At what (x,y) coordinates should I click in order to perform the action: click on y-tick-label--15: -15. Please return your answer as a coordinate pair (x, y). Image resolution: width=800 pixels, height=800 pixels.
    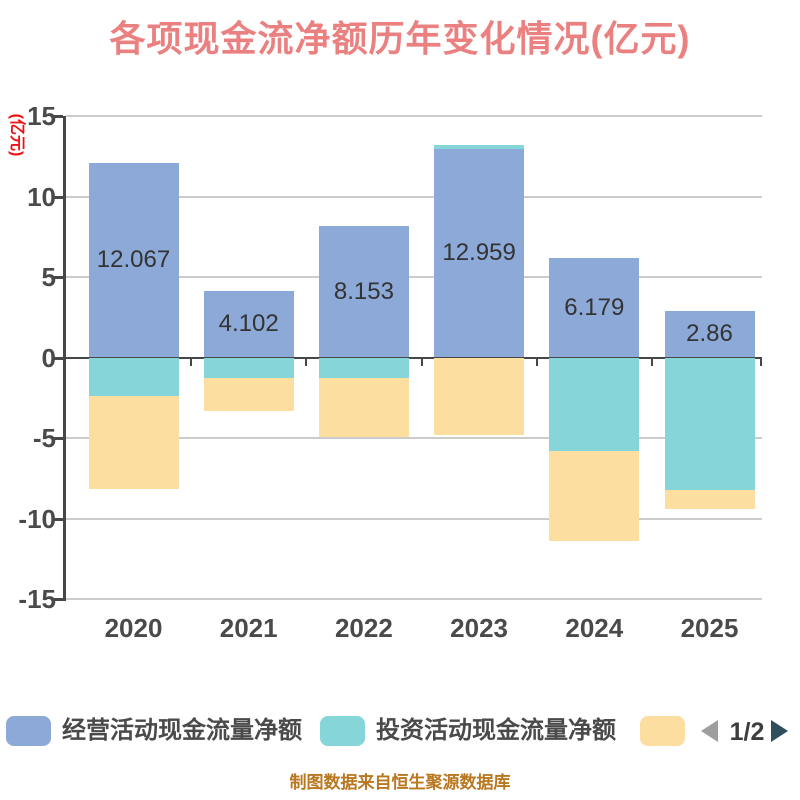
    Looking at the image, I should click on (37, 599).